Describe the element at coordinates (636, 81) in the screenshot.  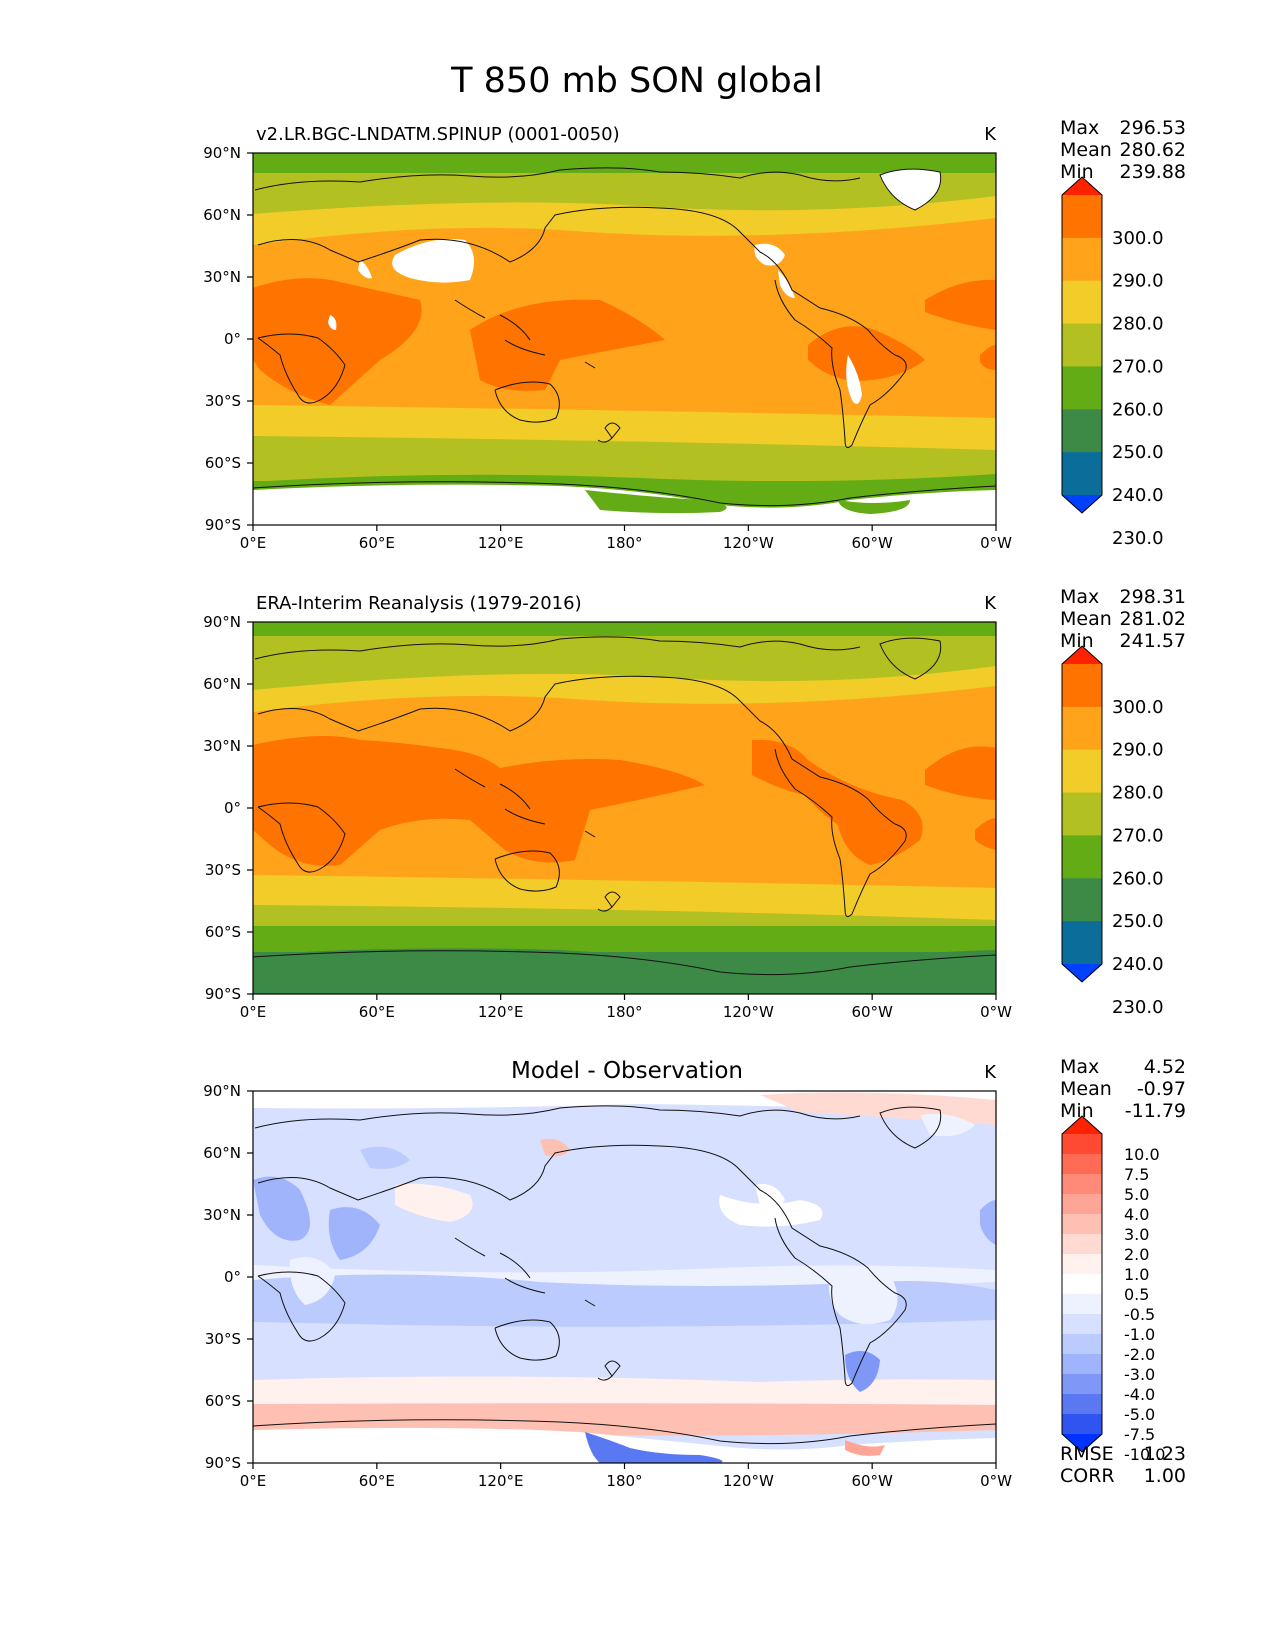
I see `figure-title: T 850 mb SON global` at that location.